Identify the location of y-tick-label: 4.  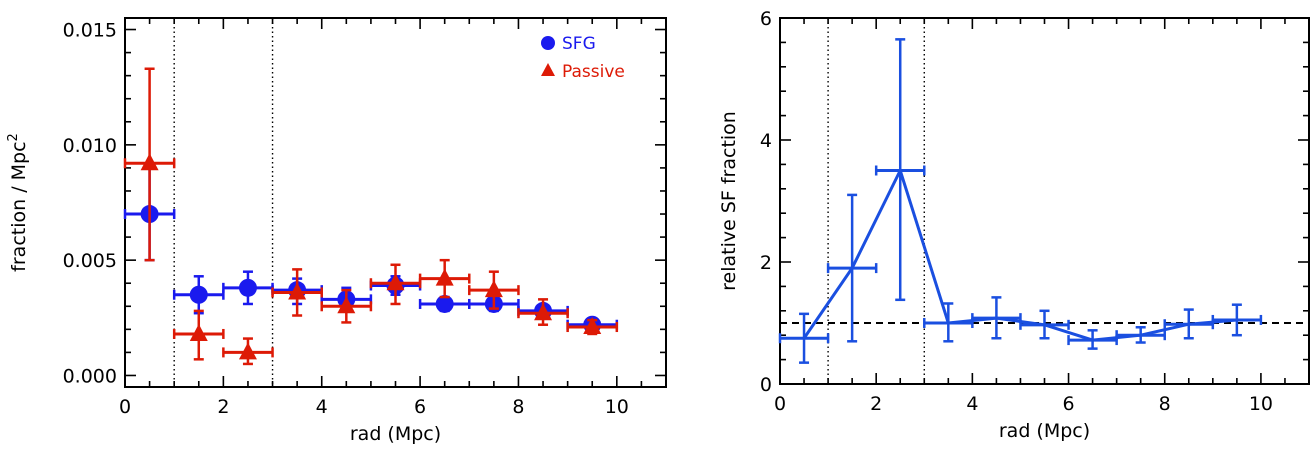
(766, 141).